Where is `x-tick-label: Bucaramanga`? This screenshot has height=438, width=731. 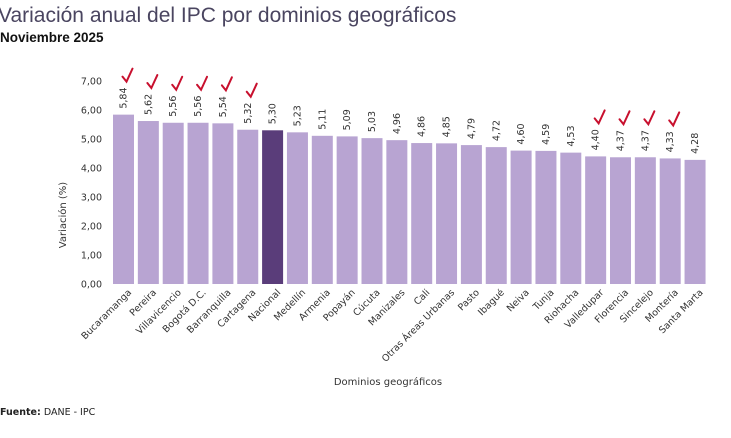
x-tick-label: Bucaramanga is located at coordinates (106, 314).